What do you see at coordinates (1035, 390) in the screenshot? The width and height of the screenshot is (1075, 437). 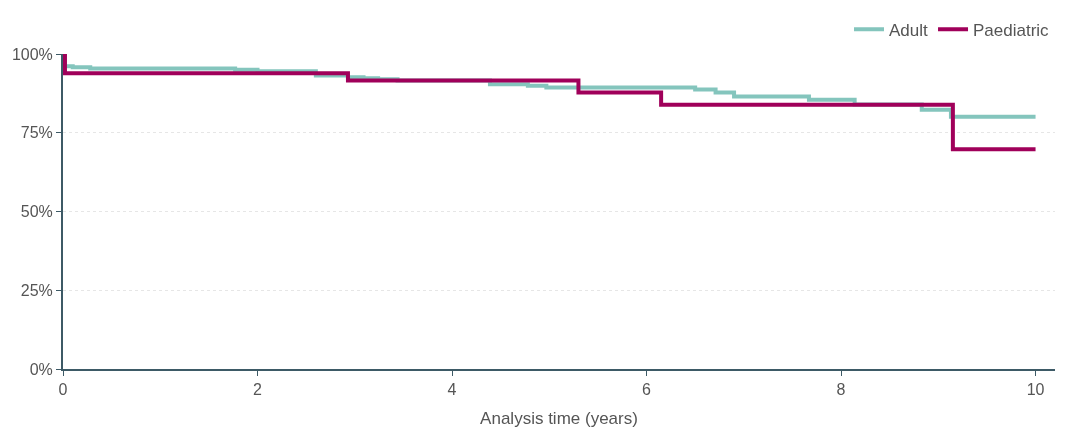 I see `x-tick-label: 10` at bounding box center [1035, 390].